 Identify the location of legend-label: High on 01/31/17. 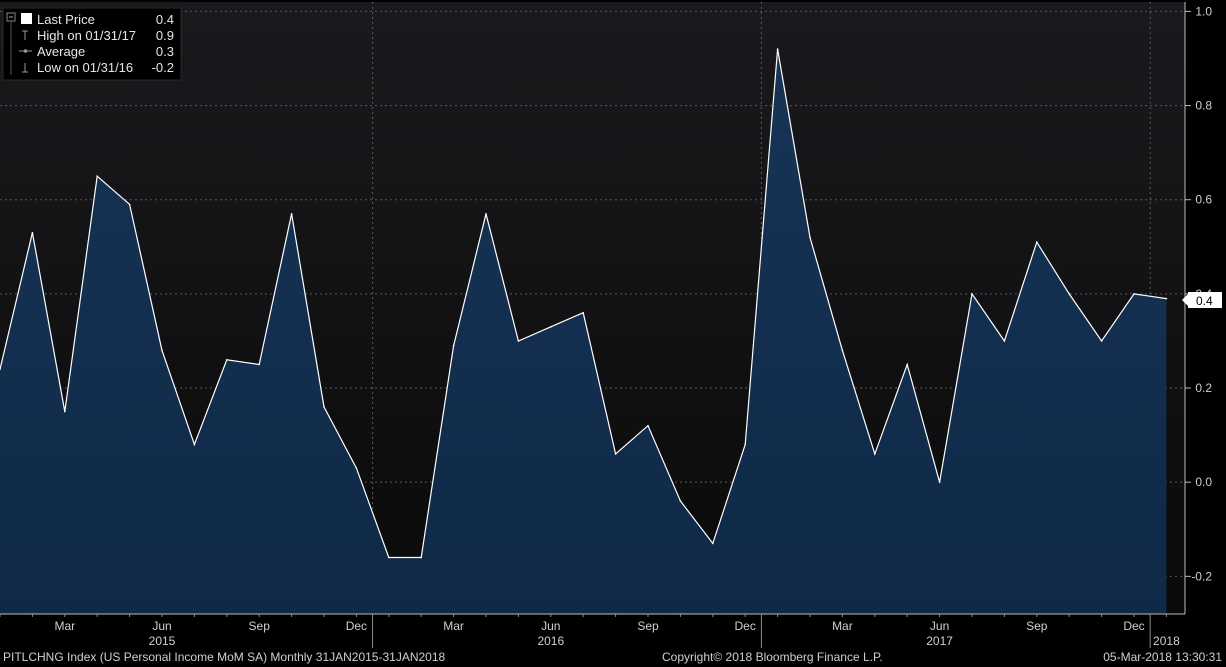
(86, 35).